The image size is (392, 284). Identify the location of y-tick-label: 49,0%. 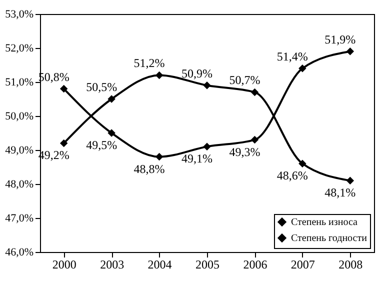
(19, 150).